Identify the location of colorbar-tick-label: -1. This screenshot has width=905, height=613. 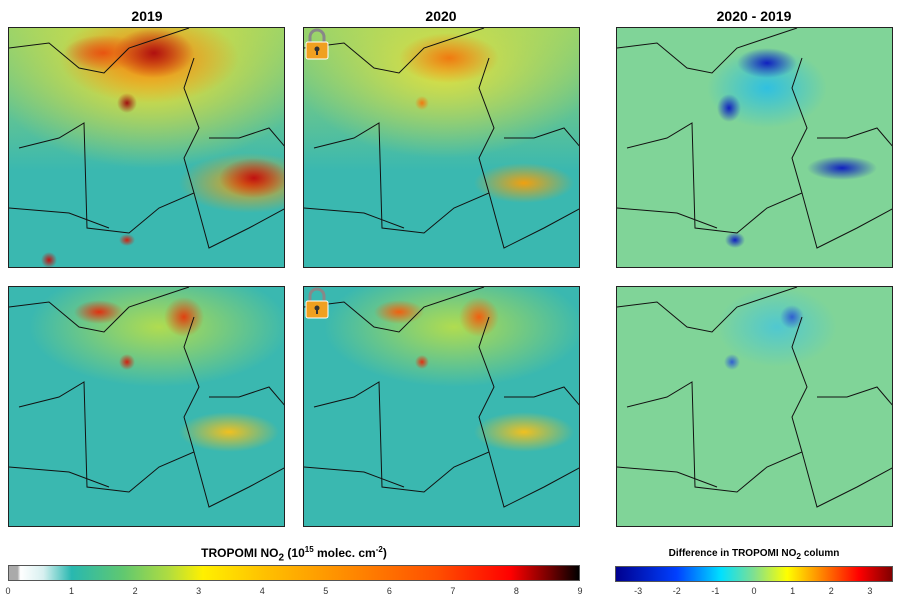
(715, 591).